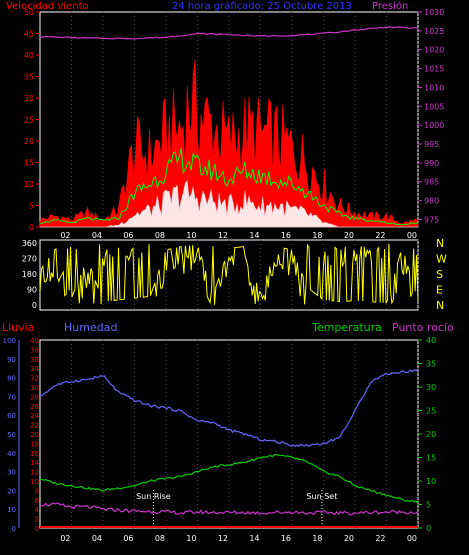 The height and width of the screenshot is (555, 469). What do you see at coordinates (223, 235) in the screenshot?
I see `wind-x-tick-label: 12` at bounding box center [223, 235].